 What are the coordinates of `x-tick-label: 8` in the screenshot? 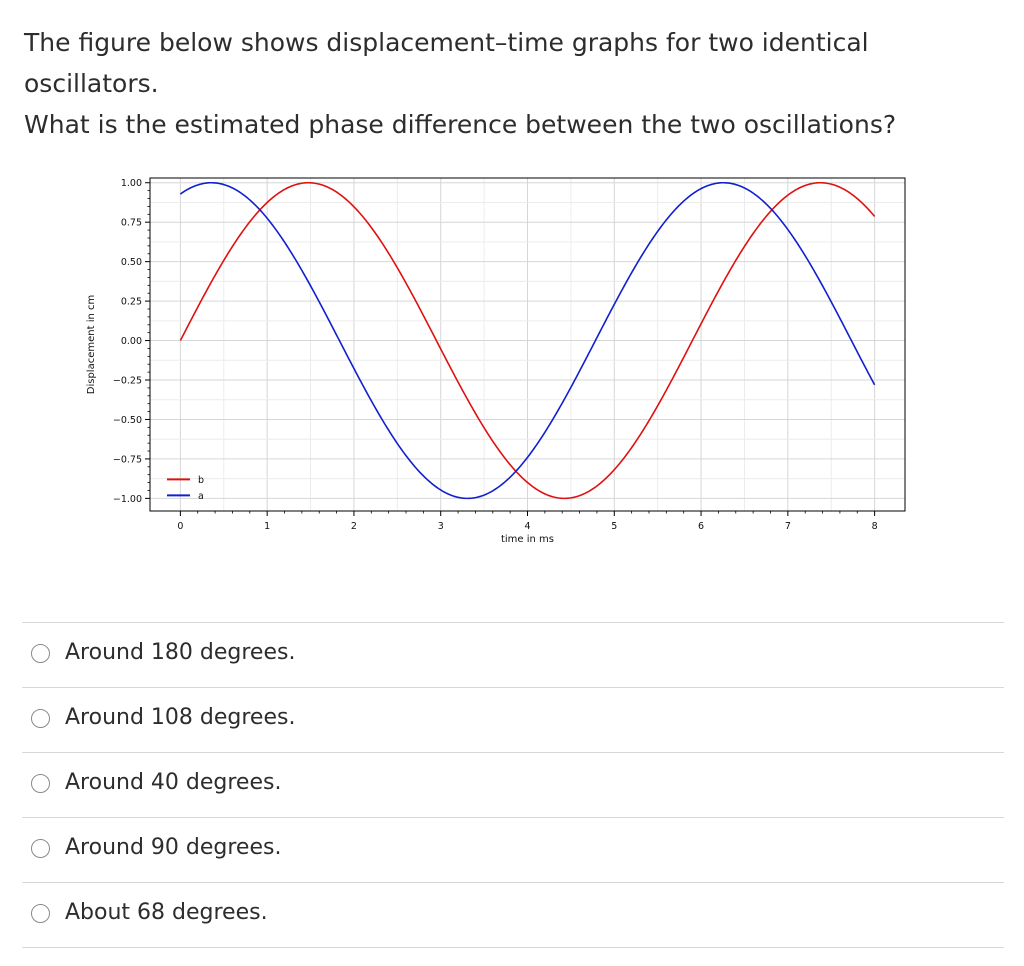 It's located at (875, 526).